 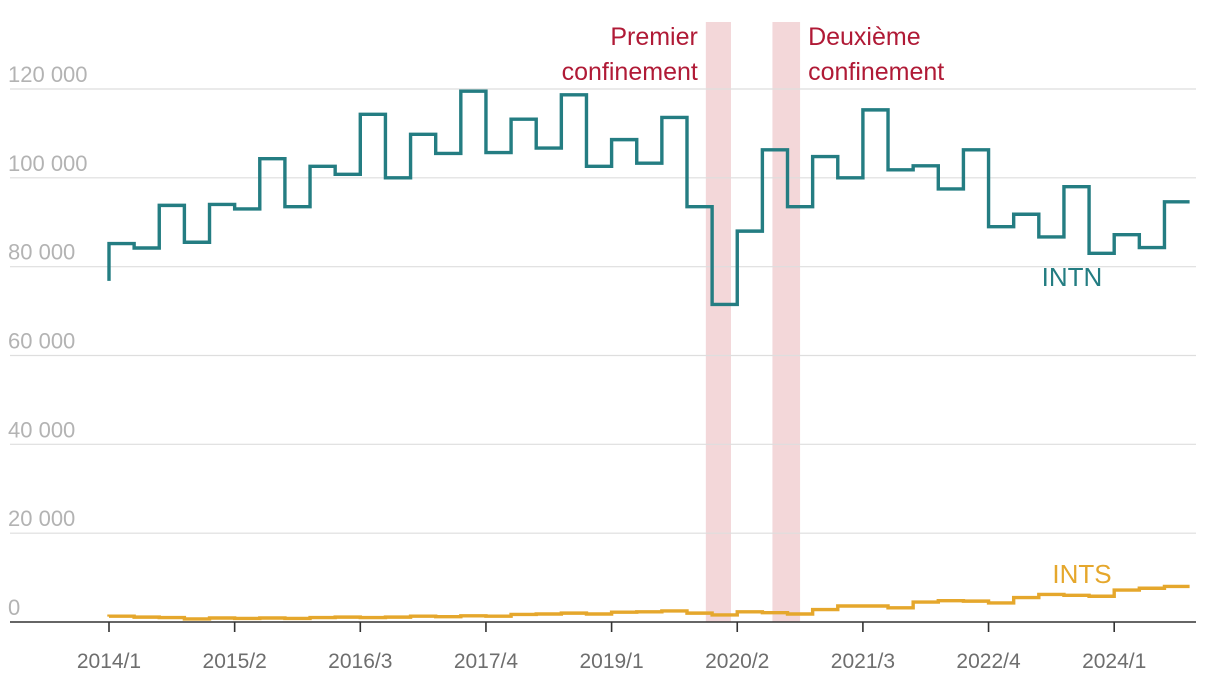 What do you see at coordinates (1081, 574) in the screenshot?
I see `series-label-ints: INTS` at bounding box center [1081, 574].